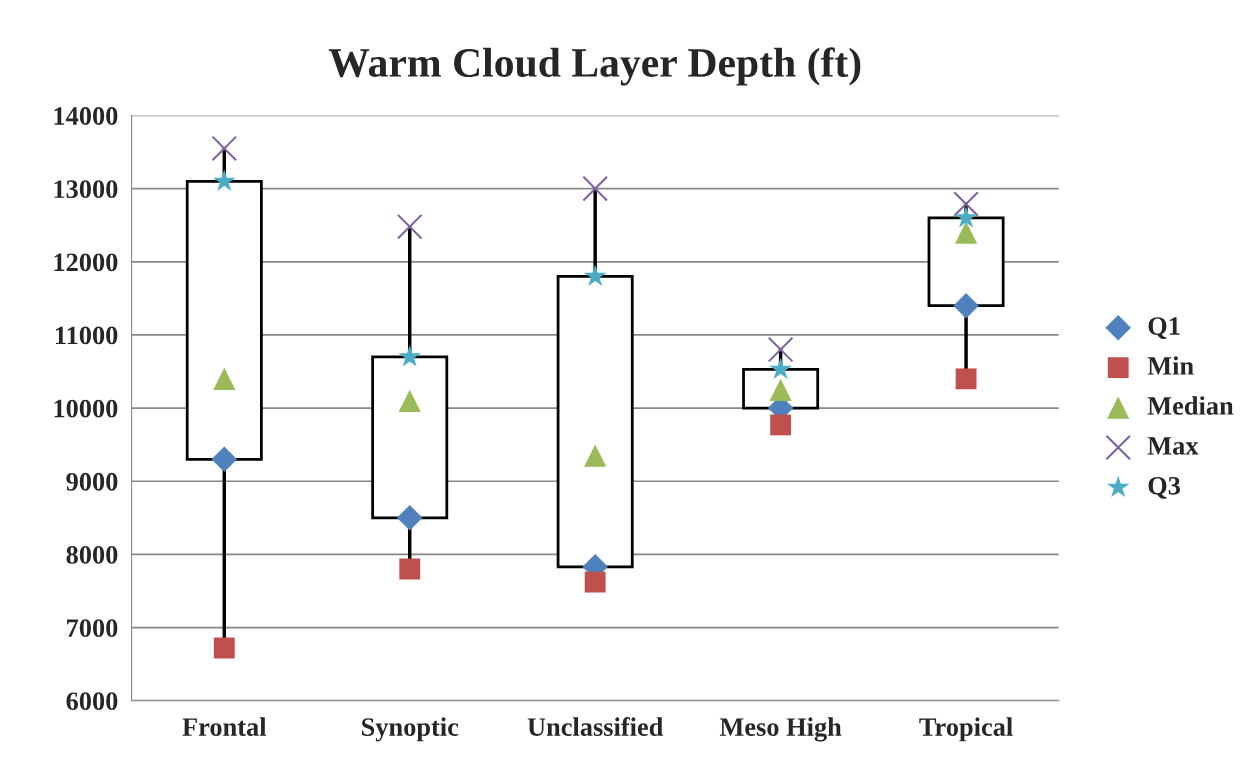 This screenshot has width=1253, height=770. Describe the element at coordinates (92, 628) in the screenshot. I see `y-tick-label: 7000` at that location.